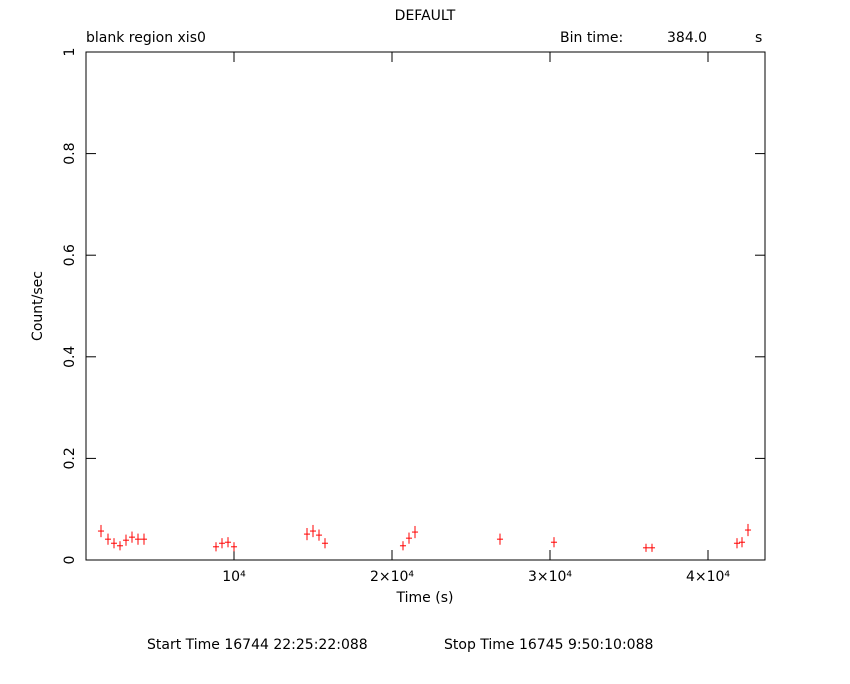  What do you see at coordinates (70, 52) in the screenshot?
I see `y-tick-label: 1` at bounding box center [70, 52].